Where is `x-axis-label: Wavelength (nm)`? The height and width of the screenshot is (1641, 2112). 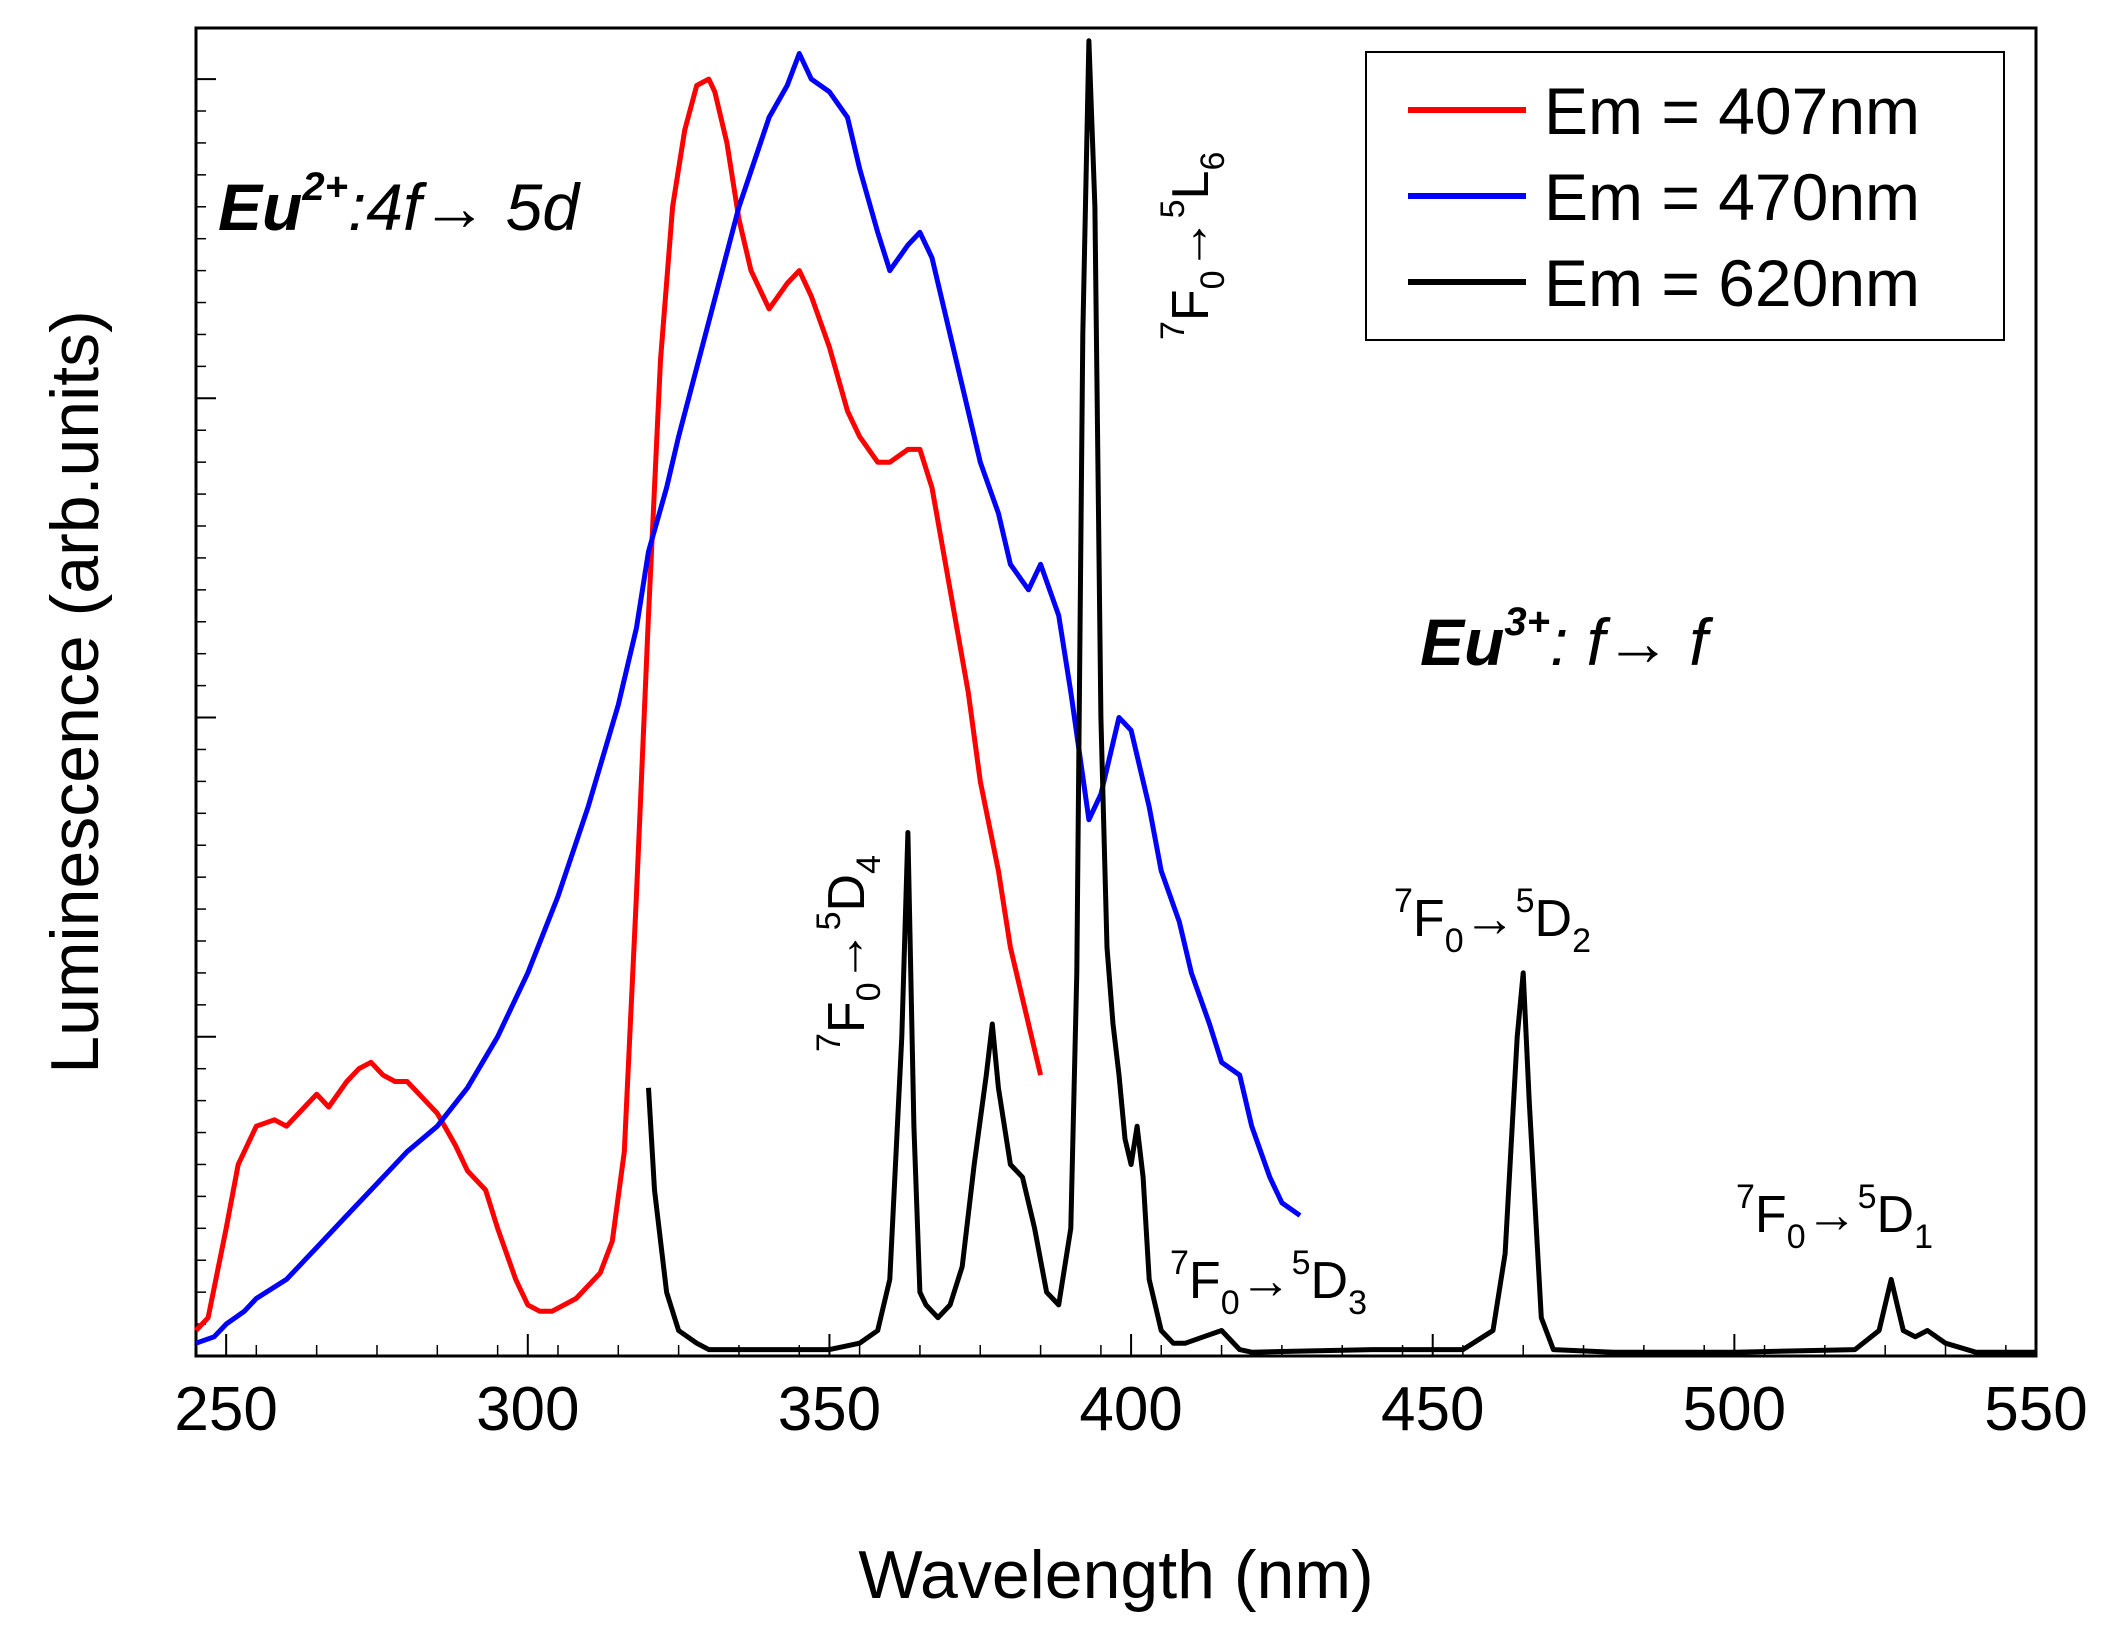 x-axis-label: Wavelength (nm) is located at coordinates (1115, 1575).